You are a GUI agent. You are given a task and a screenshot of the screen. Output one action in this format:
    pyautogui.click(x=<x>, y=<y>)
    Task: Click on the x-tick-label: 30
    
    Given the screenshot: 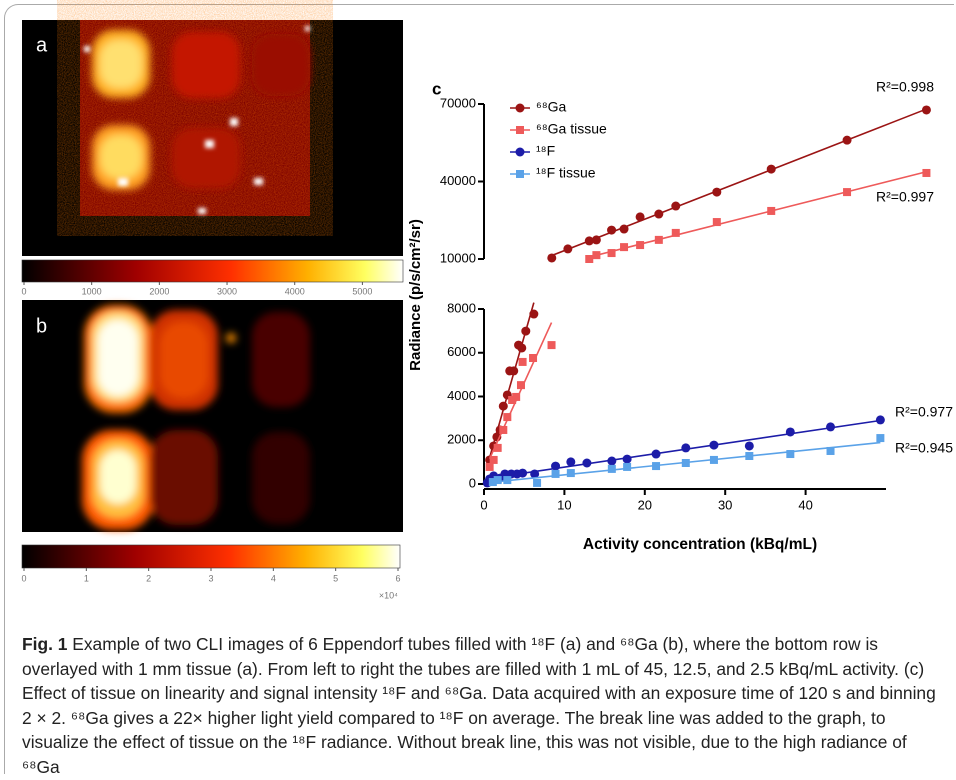 What is the action you would take?
    pyautogui.click(x=725, y=504)
    